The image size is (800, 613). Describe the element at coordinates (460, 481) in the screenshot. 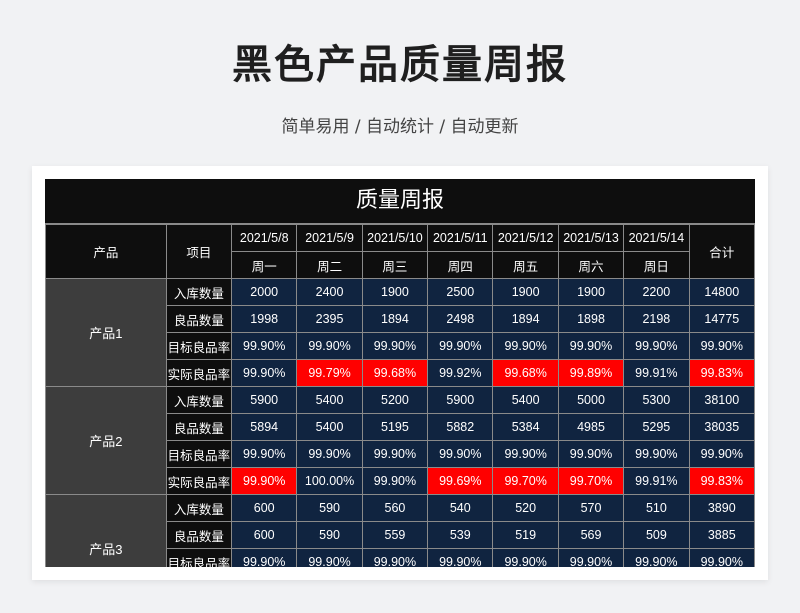

I see `value-cell: 99.69%` at that location.